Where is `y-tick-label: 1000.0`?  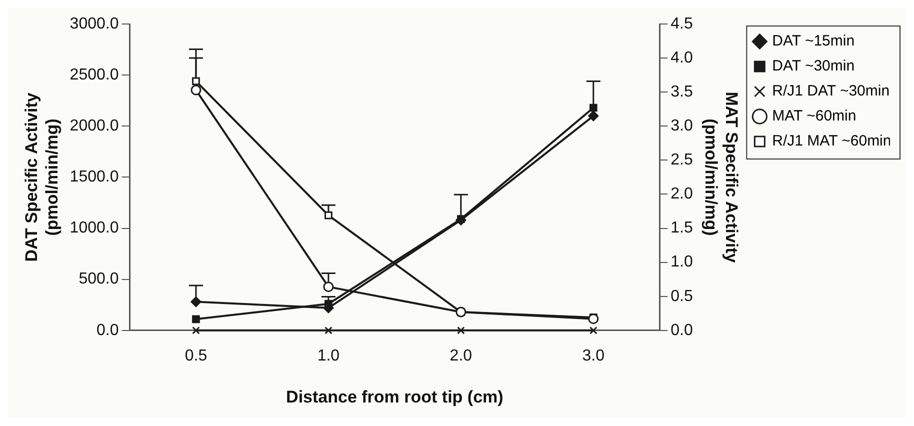 y-tick-label: 1000.0 is located at coordinates (94, 228).